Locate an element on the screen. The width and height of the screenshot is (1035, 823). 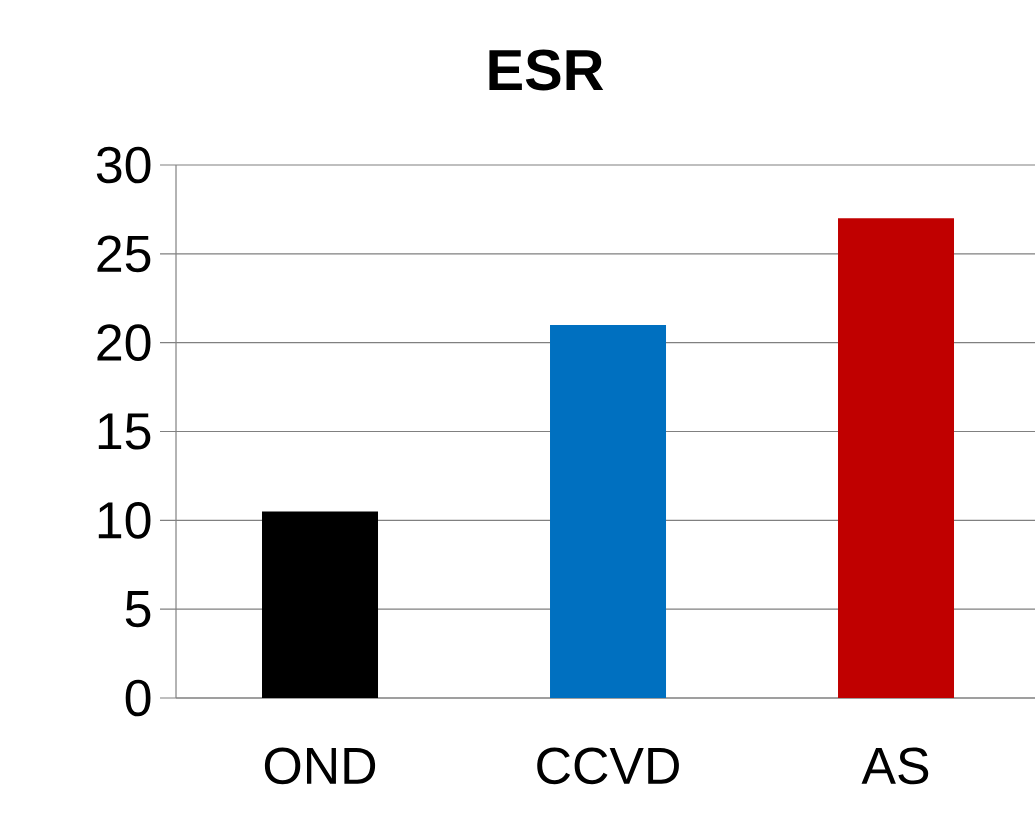
x-tick-label: CCVD is located at coordinates (608, 766).